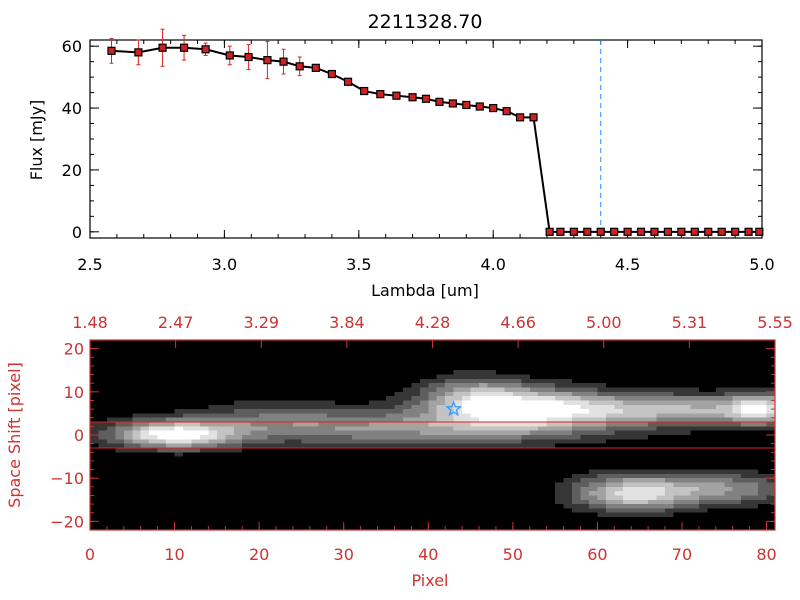 The height and width of the screenshot is (600, 800). Describe the element at coordinates (74, 392) in the screenshot. I see `image-y-tick-label: 10` at that location.